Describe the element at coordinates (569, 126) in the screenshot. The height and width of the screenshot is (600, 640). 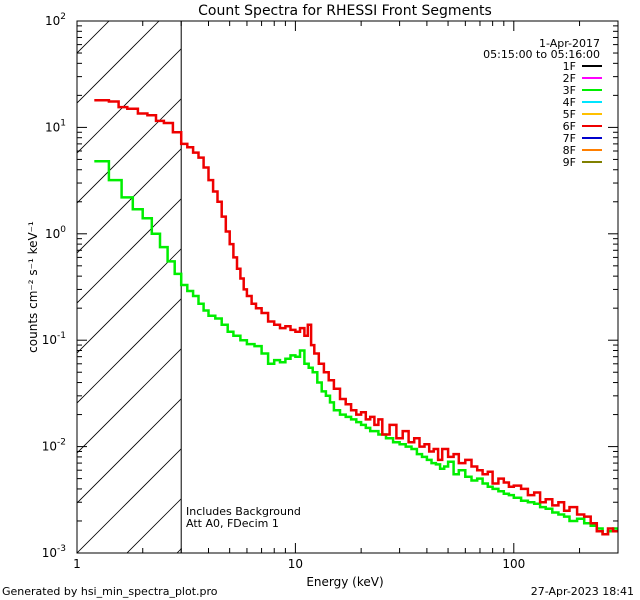
I see `legend-label-6f: 6F` at that location.